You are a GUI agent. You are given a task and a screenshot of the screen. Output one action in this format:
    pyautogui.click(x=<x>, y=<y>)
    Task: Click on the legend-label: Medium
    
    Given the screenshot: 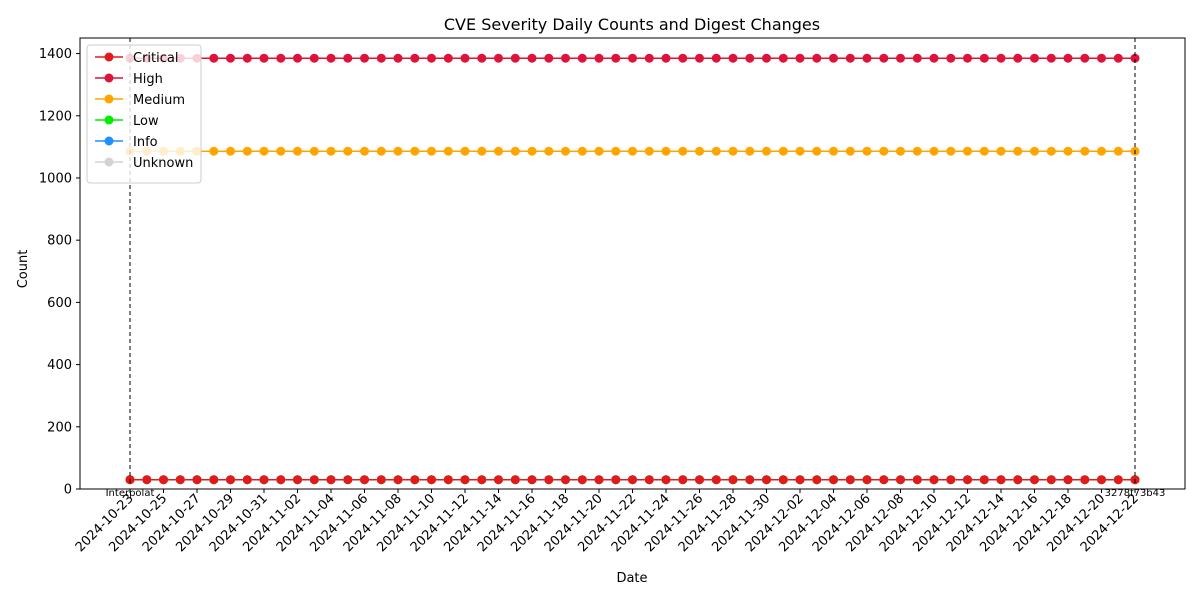 What is the action you would take?
    pyautogui.click(x=159, y=100)
    